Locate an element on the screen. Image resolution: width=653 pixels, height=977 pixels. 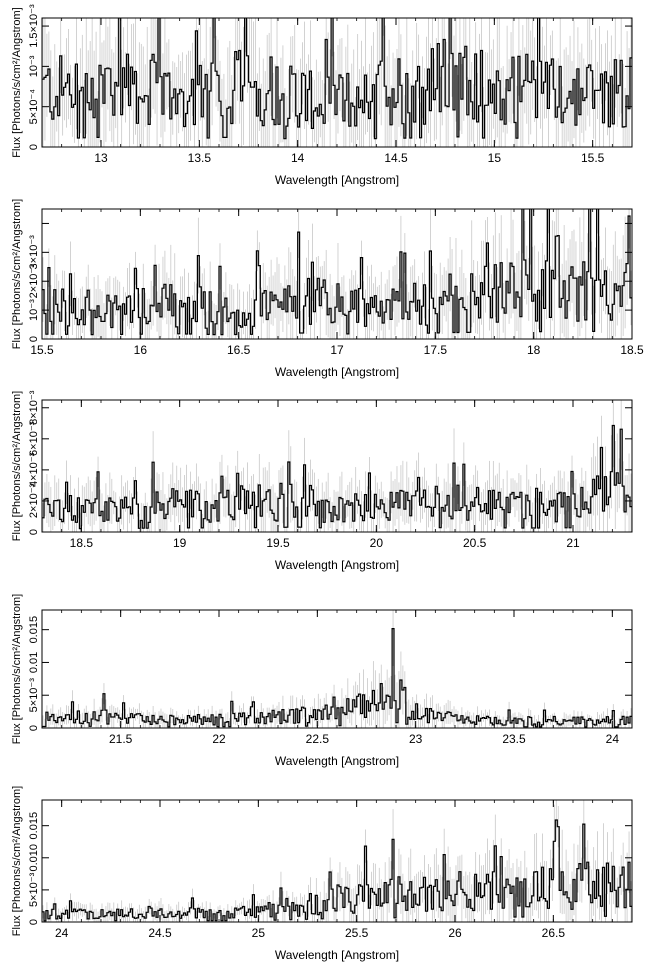
x-tick-label: 21.5 is located at coordinates (121, 739).